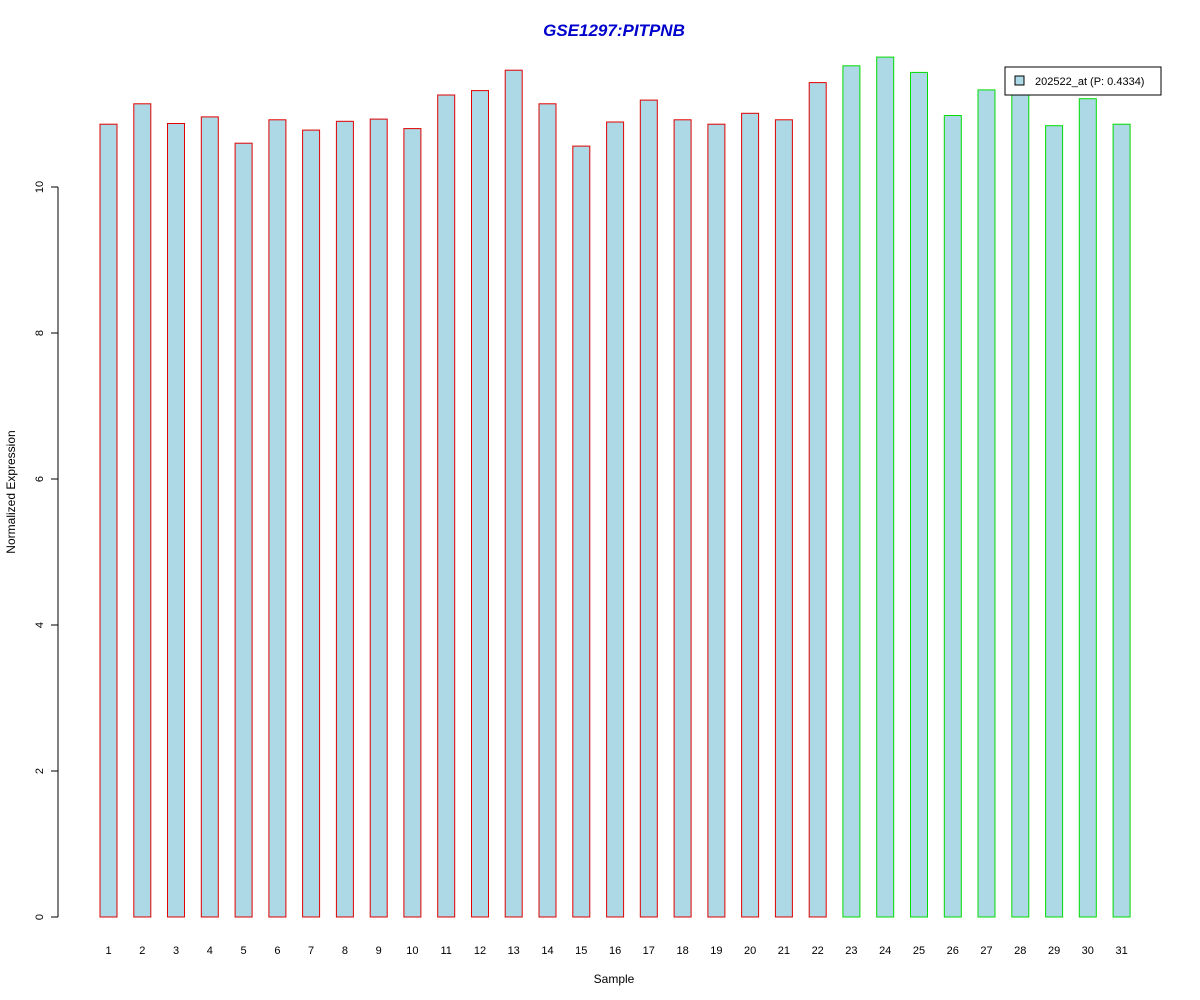  I want to click on y-tick-label: 2, so click(40, 771).